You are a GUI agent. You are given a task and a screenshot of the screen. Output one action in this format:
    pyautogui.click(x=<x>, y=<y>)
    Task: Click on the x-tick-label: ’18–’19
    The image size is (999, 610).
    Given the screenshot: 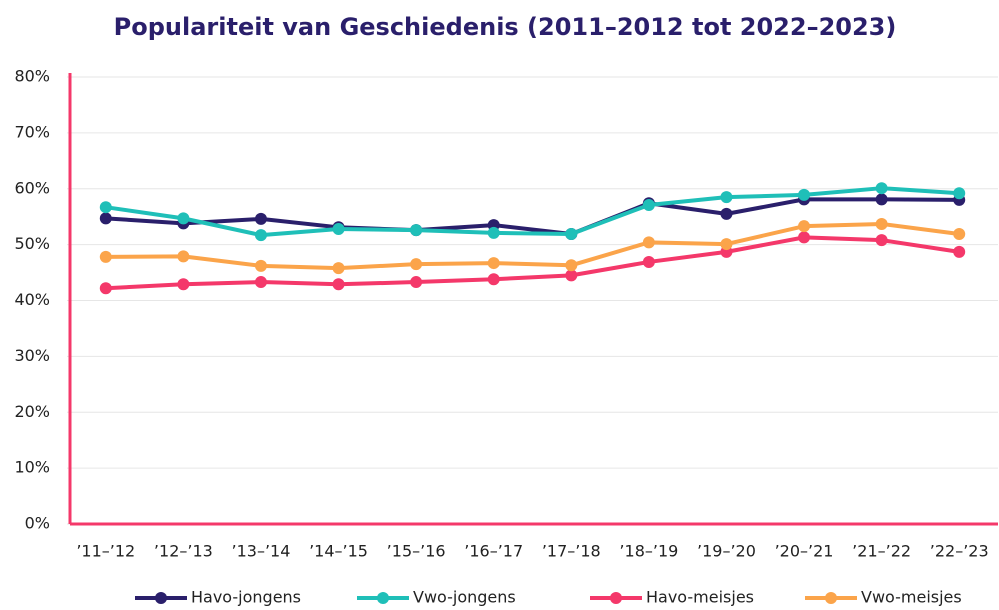 What is the action you would take?
    pyautogui.click(x=648, y=551)
    